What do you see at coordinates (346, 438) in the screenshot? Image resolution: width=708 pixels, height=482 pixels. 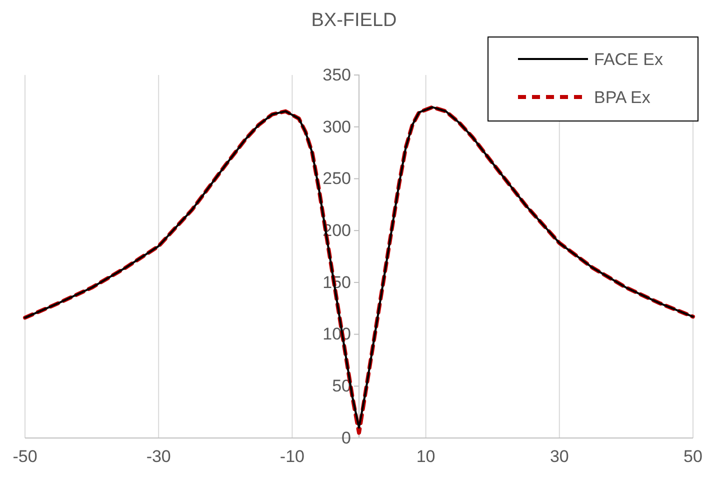 I see `y-tick-label: 0` at bounding box center [346, 438].